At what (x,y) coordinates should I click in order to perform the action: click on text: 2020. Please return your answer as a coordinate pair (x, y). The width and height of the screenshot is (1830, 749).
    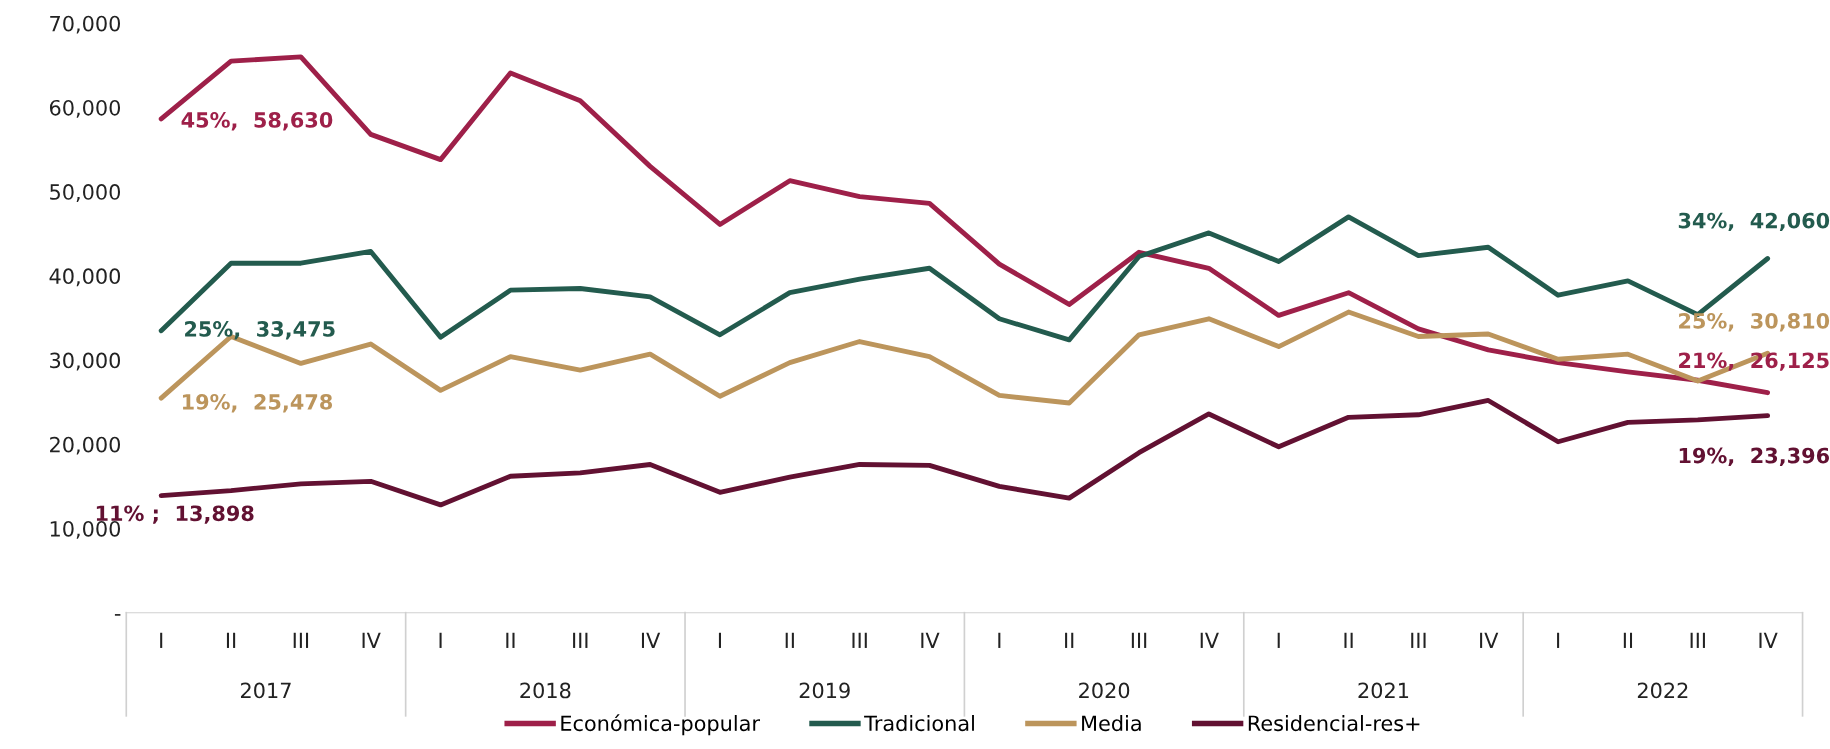
    Looking at the image, I should click on (1104, 690).